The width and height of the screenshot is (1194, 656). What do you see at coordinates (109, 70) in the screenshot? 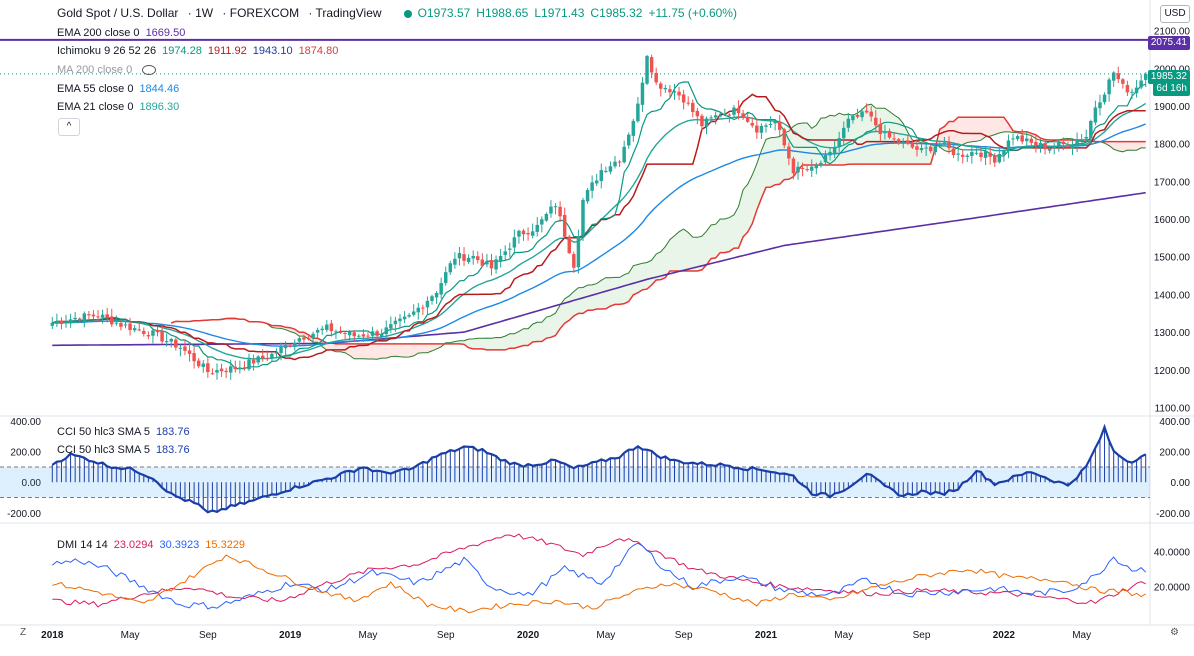
I see `legend-ma200: MA 200 close 0` at bounding box center [109, 70].